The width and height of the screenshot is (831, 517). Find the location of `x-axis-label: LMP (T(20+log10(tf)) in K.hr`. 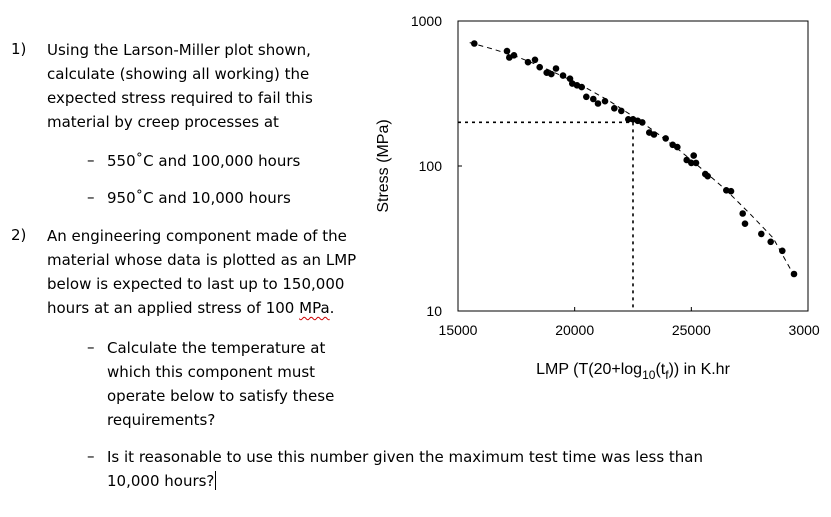

x-axis-label: LMP (T(20+log10(tf)) in K.hr is located at coordinates (633, 371).